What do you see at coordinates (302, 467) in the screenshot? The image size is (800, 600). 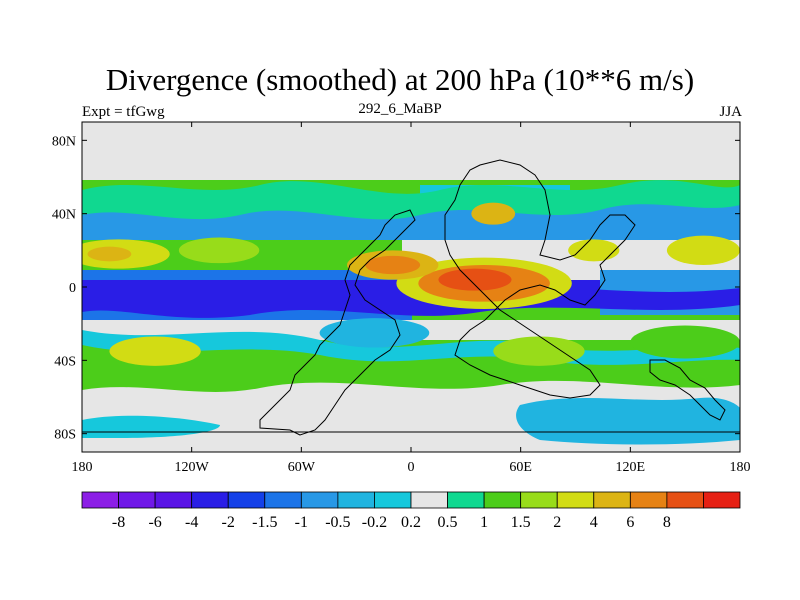 I see `x-tick-label-2: 60W` at bounding box center [302, 467].